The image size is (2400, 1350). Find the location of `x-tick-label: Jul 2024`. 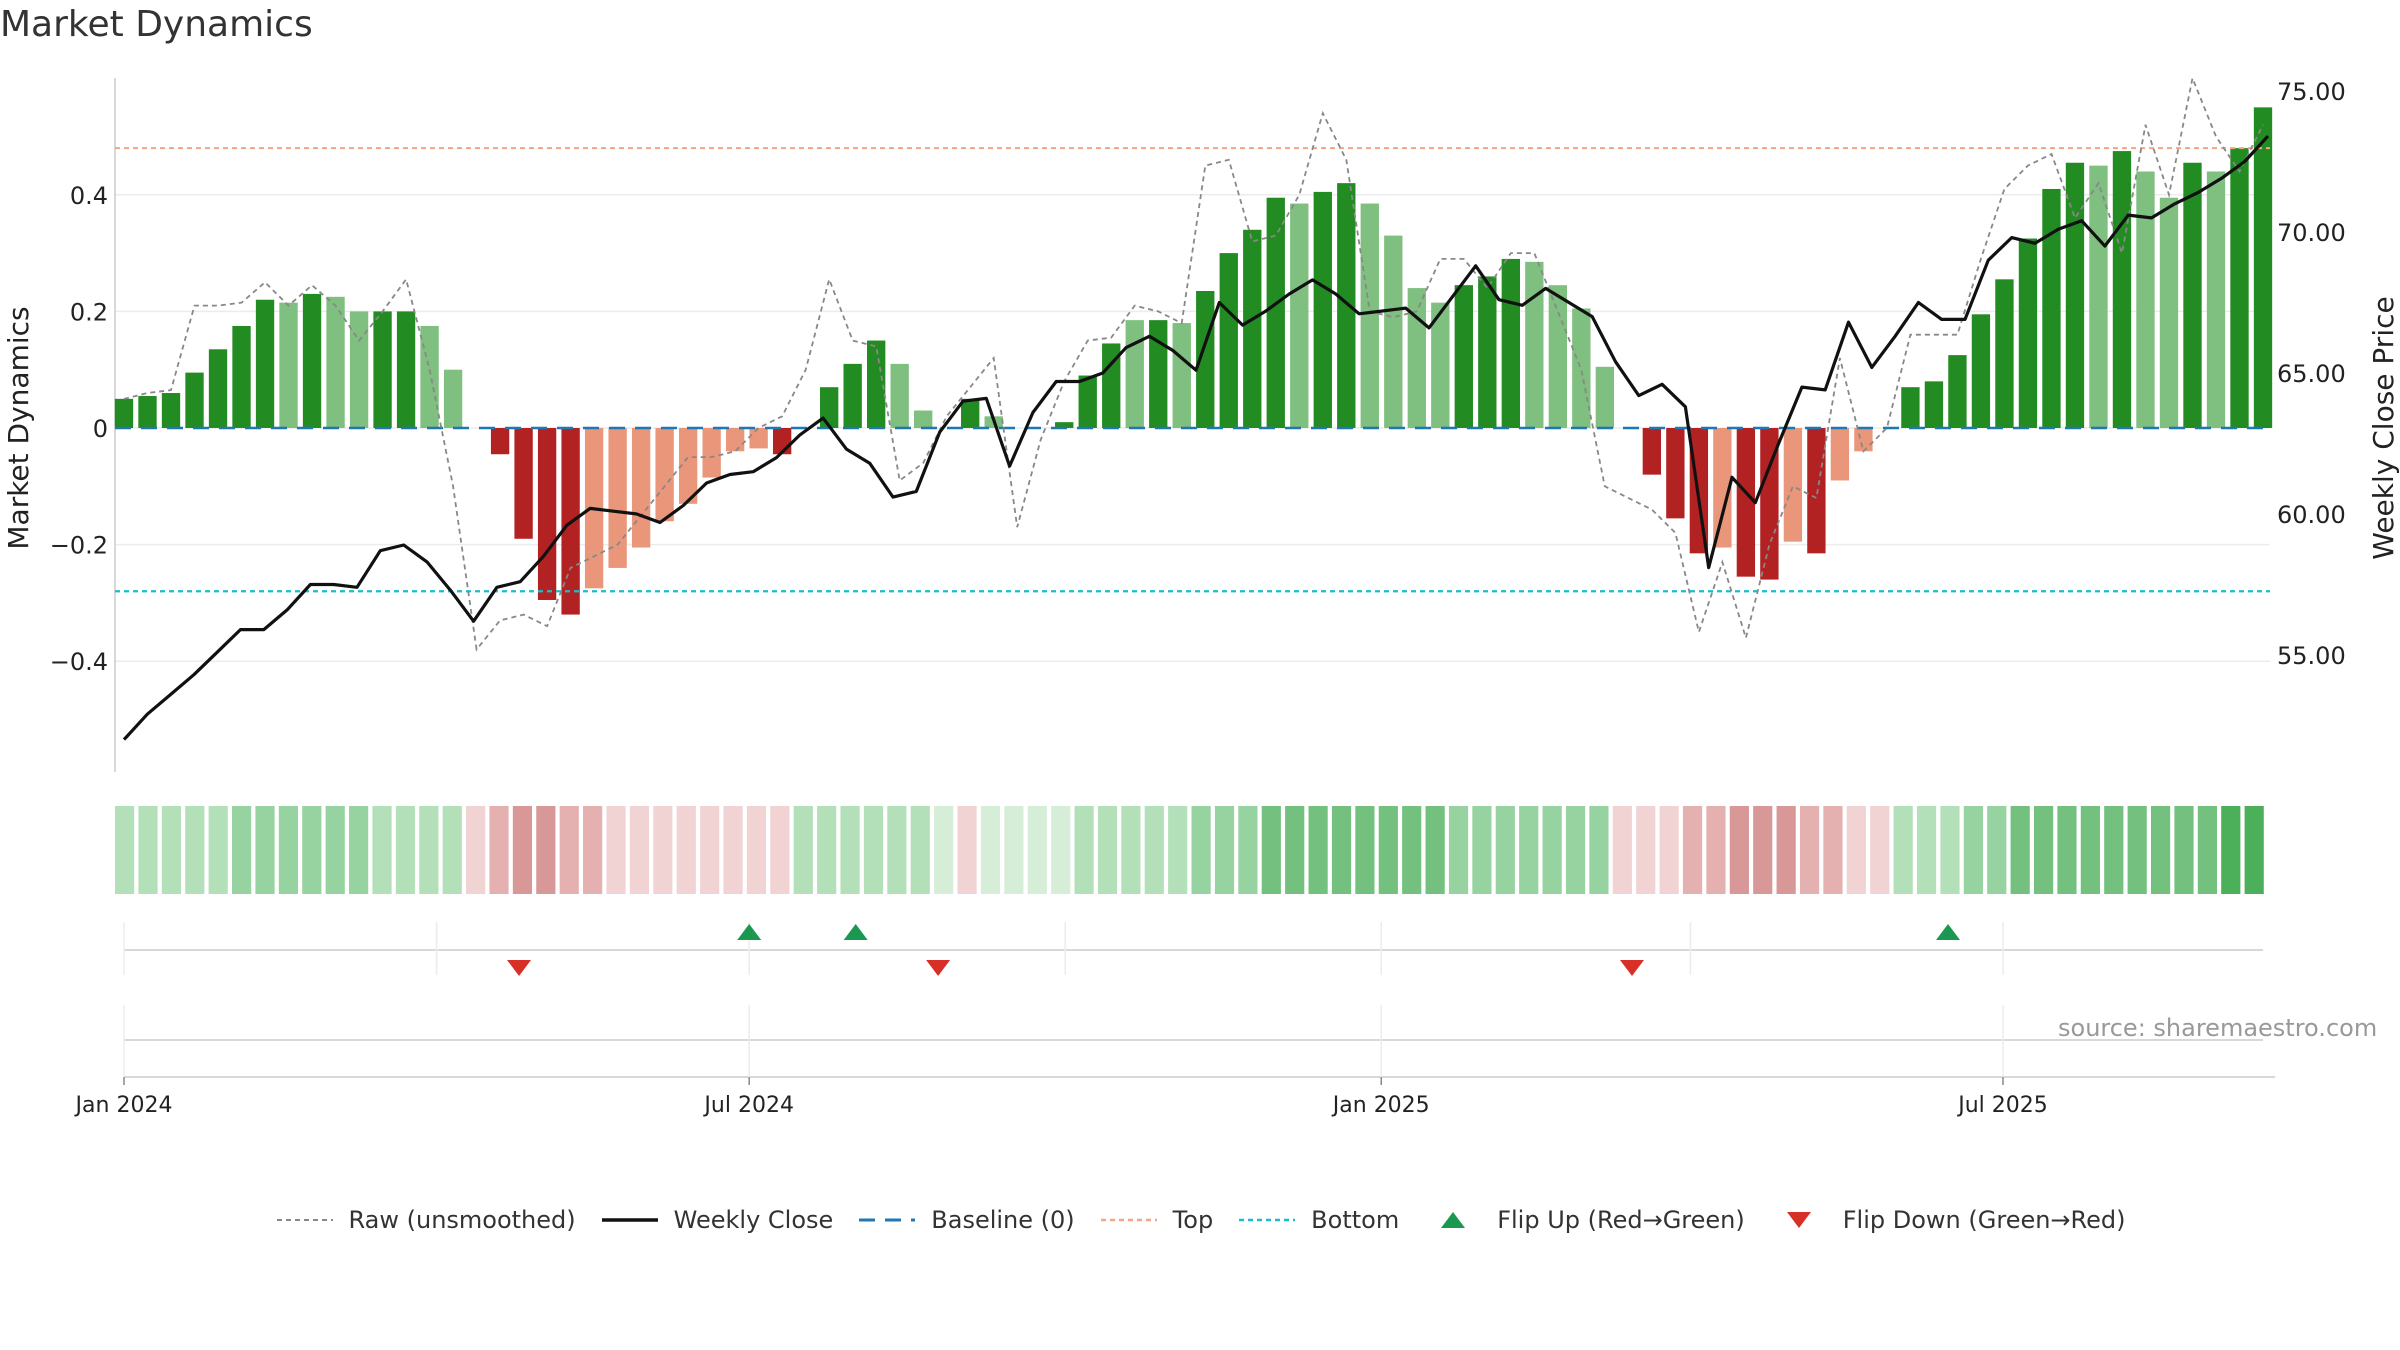

x-tick-label: Jul 2024 is located at coordinates (748, 1105).